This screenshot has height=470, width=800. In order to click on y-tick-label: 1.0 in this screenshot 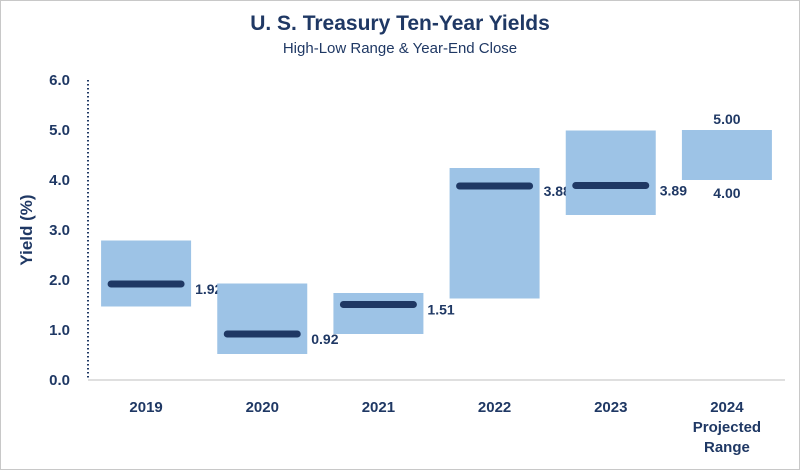, I will do `click(59, 330)`.